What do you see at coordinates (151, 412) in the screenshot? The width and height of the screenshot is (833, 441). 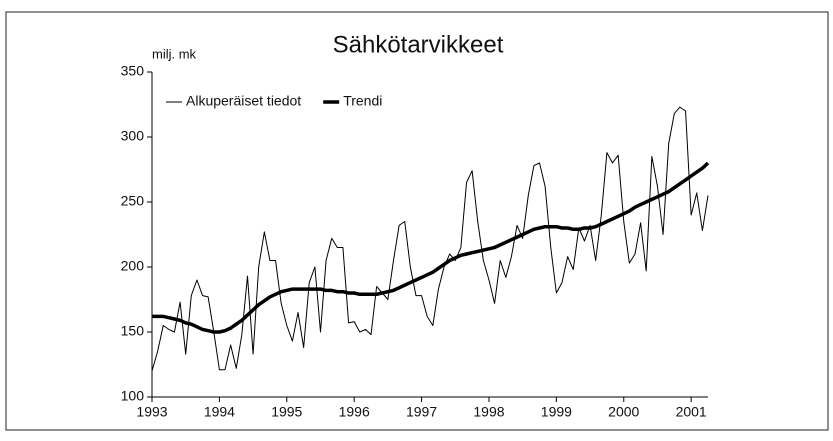 I see `x-tick-label: 1993` at bounding box center [151, 412].